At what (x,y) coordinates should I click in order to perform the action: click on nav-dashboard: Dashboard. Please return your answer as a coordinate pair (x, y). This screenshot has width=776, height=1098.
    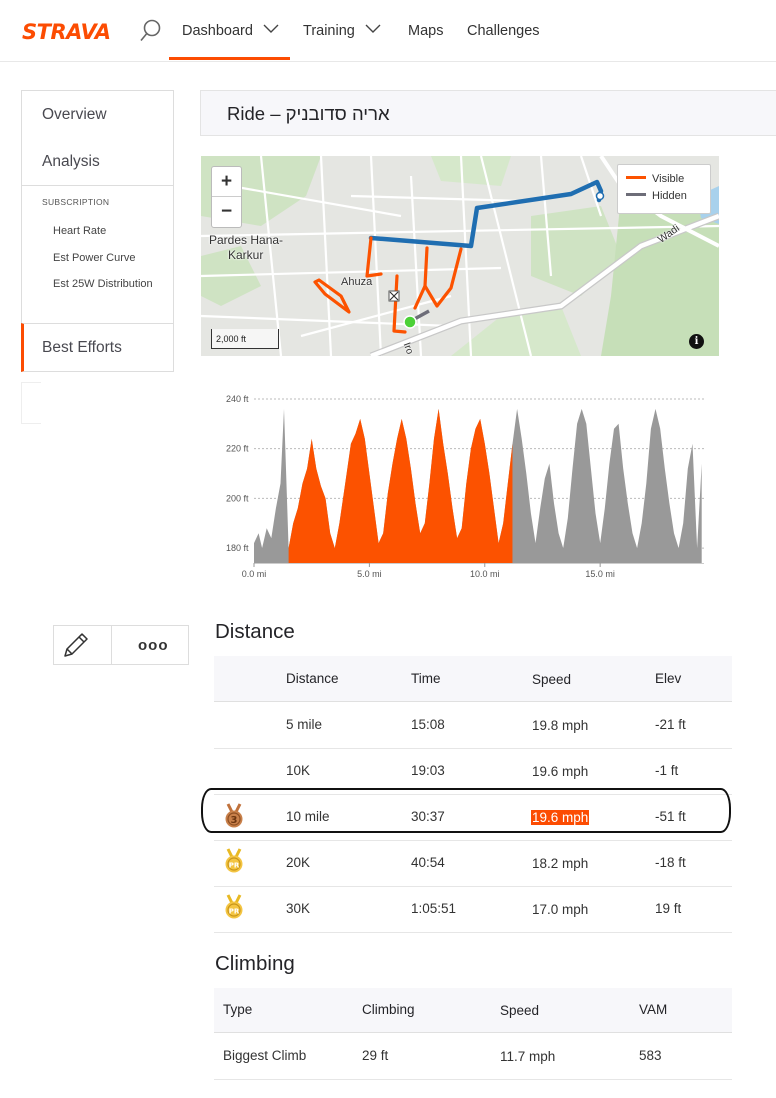
    Looking at the image, I should click on (230, 31).